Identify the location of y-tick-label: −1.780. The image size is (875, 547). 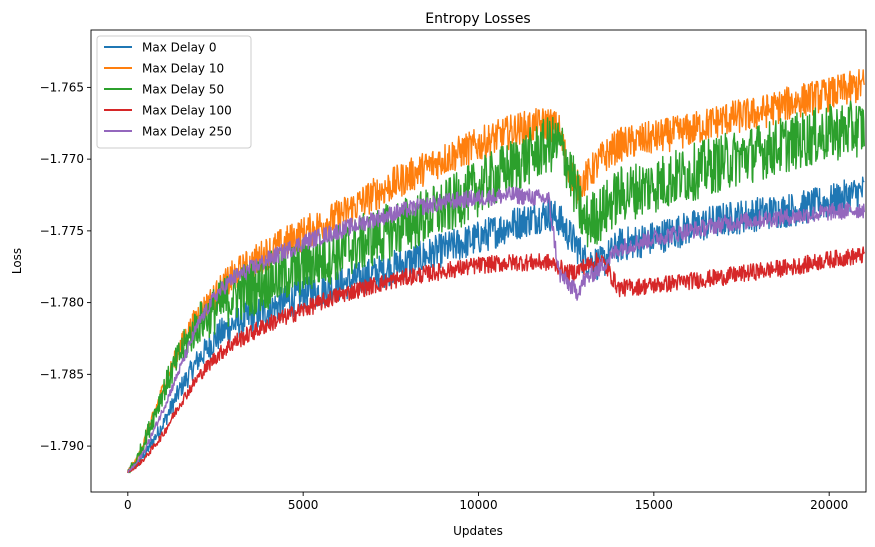
(62, 303).